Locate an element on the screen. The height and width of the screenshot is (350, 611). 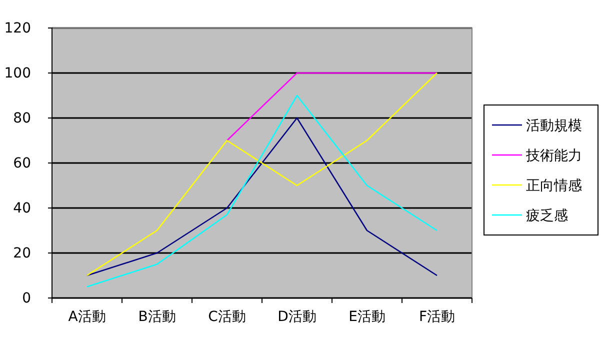
y-tick-label: 120 is located at coordinates (17, 28).